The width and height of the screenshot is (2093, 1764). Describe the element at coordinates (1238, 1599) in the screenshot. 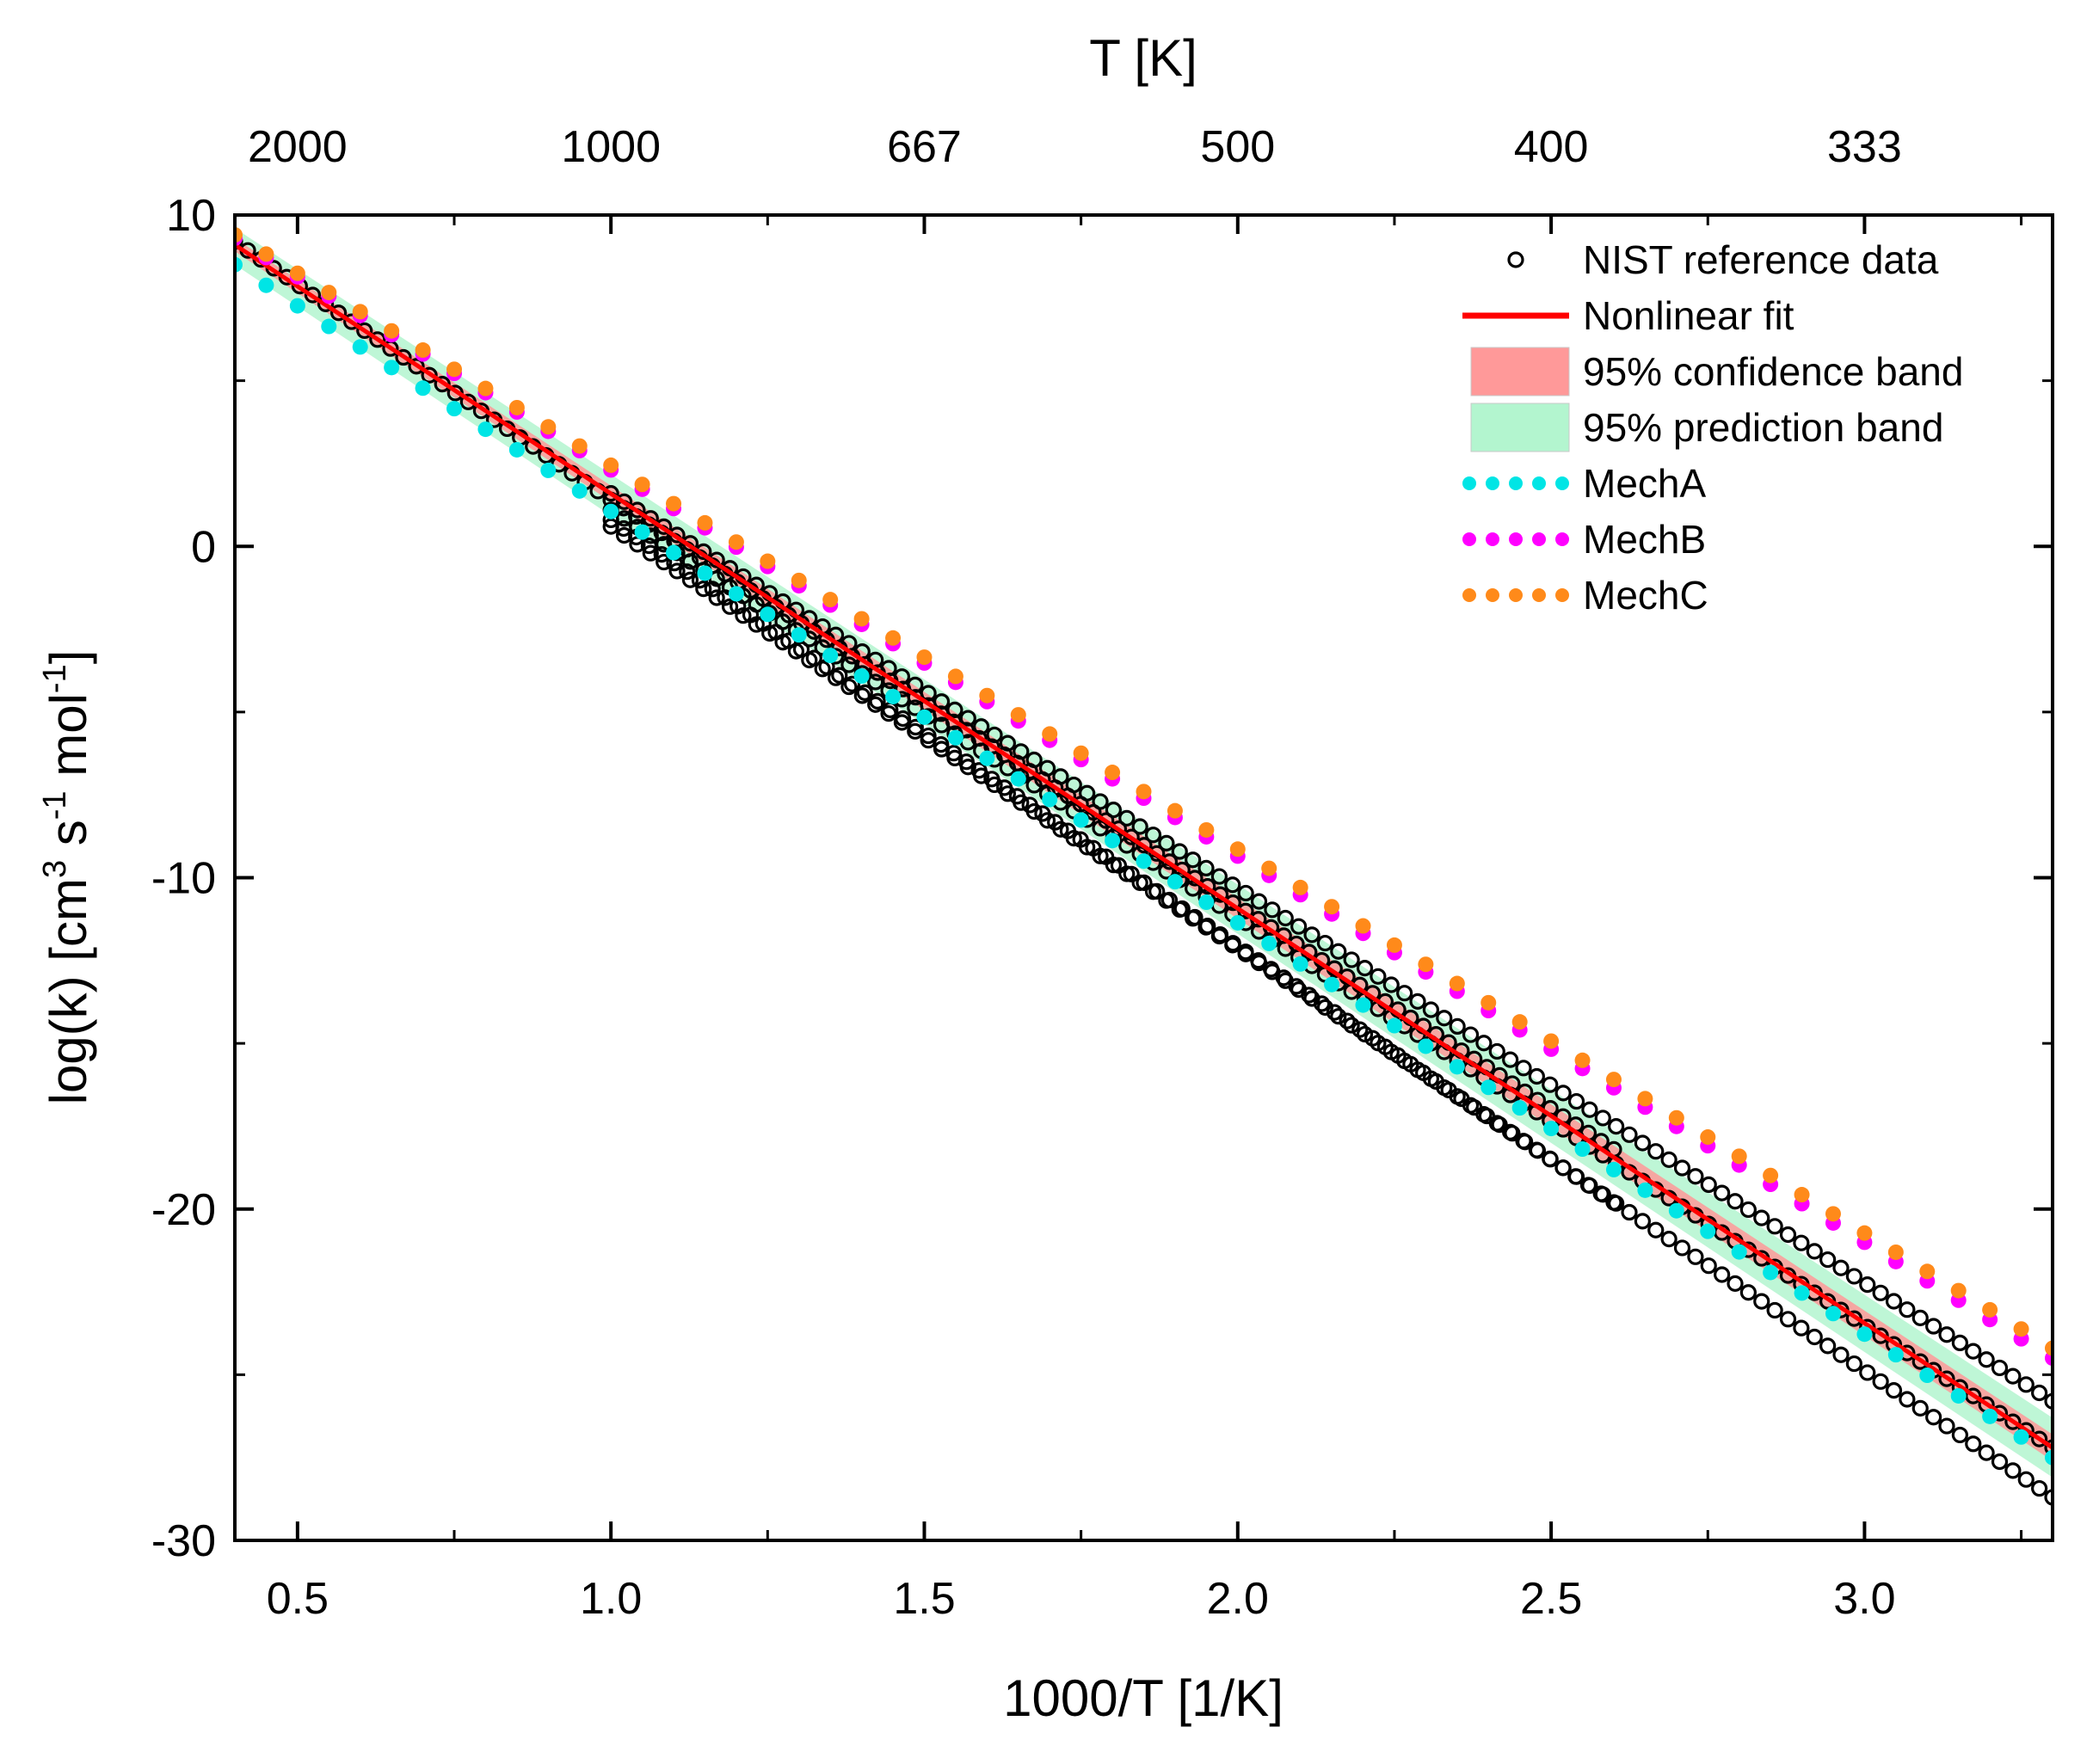

I see `x-tick-label: 2.0` at that location.